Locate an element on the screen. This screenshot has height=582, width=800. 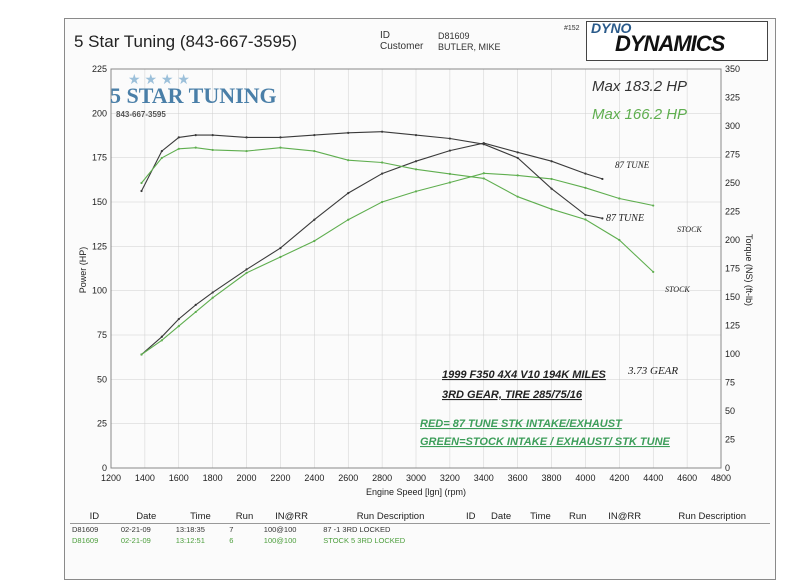
max-hp-red: Max 183.2 HP is located at coordinates (639, 86).